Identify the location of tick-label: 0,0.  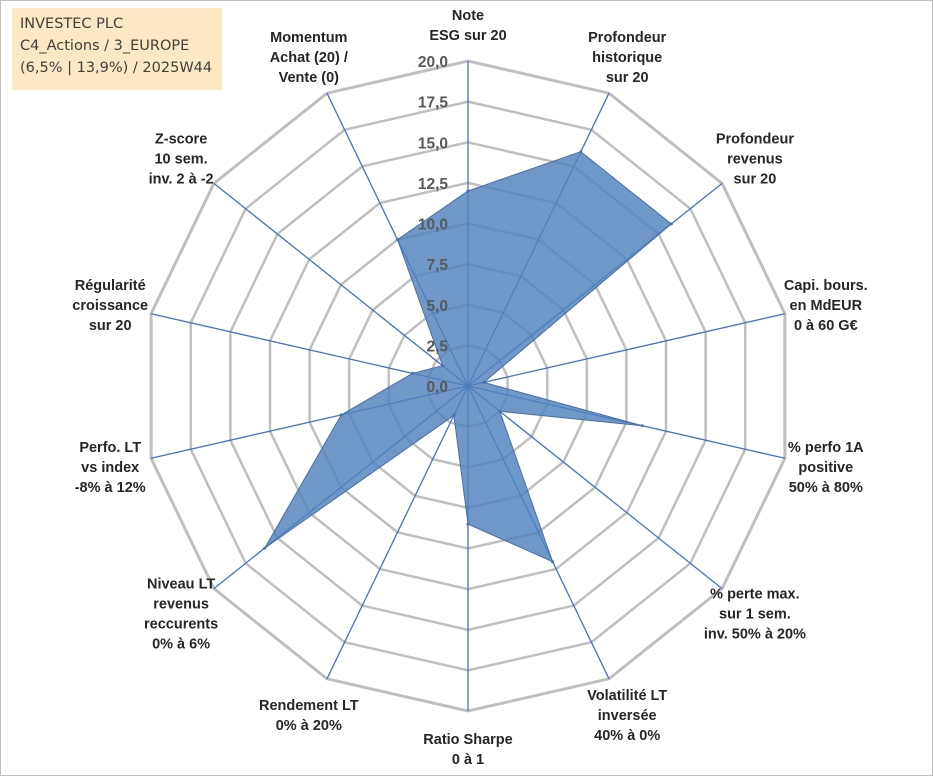
(437, 387).